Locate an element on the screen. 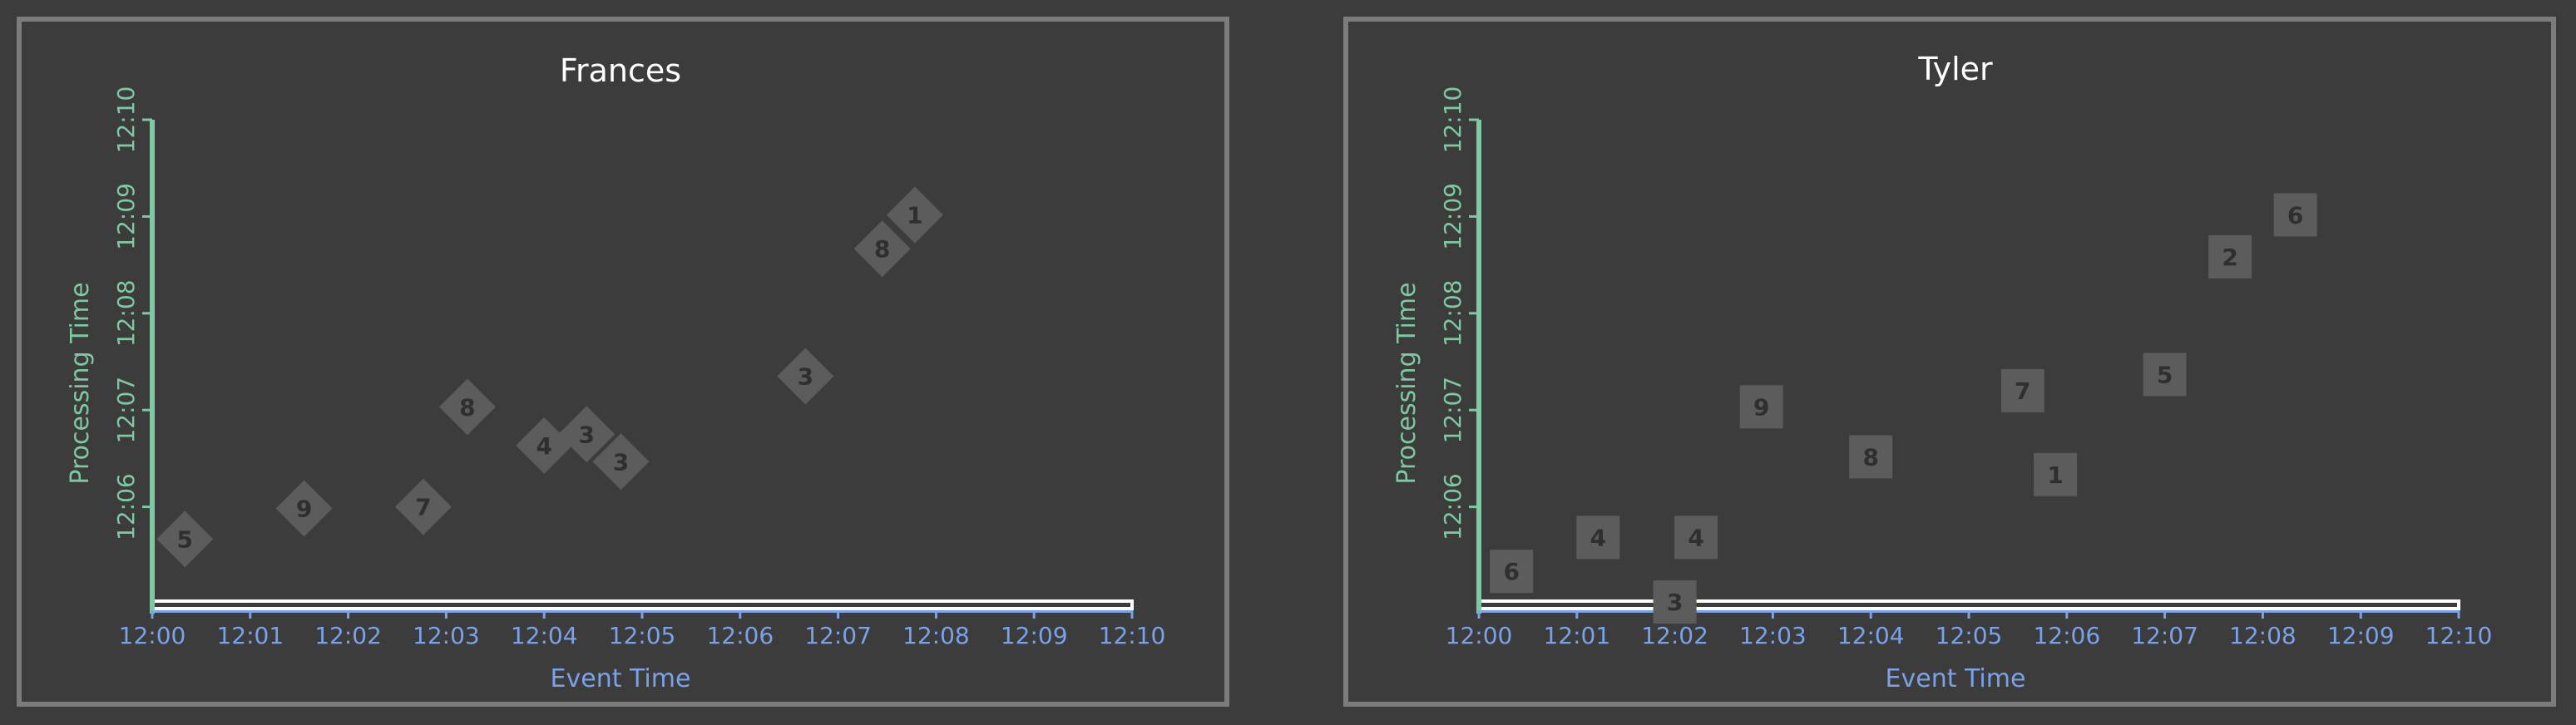  chart-title: Tyler is located at coordinates (1955, 69).